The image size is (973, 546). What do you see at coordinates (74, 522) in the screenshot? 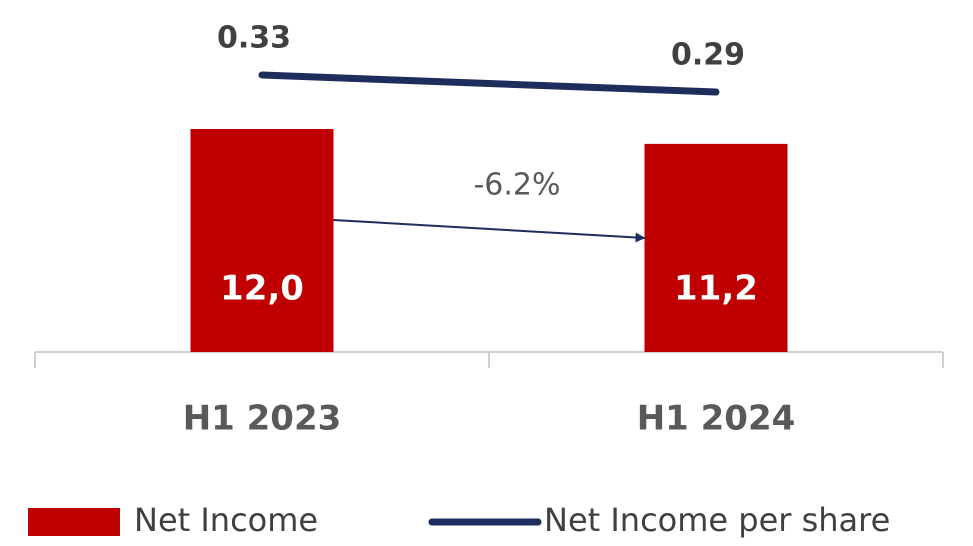
I see `legend-swatch` at bounding box center [74, 522].